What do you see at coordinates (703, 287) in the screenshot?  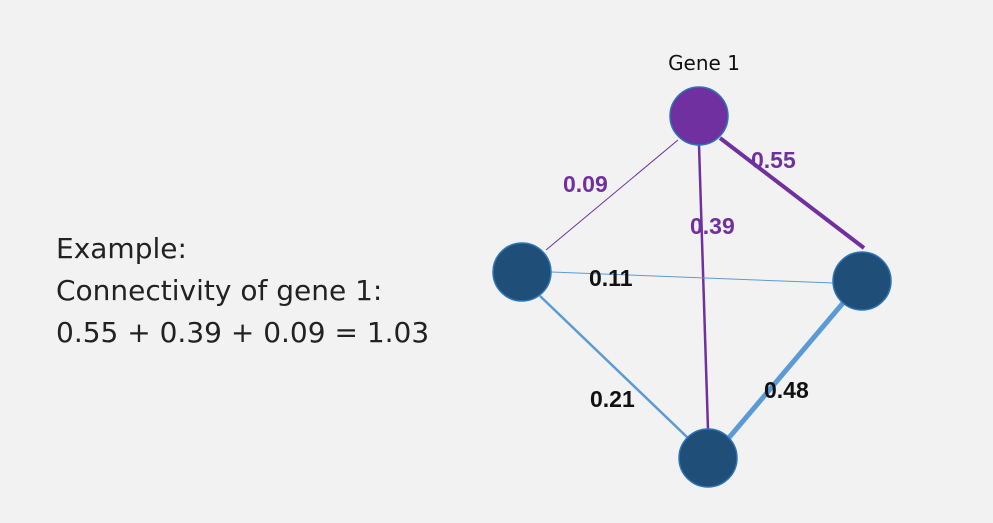 I see `edge-gene1-bottom` at bounding box center [703, 287].